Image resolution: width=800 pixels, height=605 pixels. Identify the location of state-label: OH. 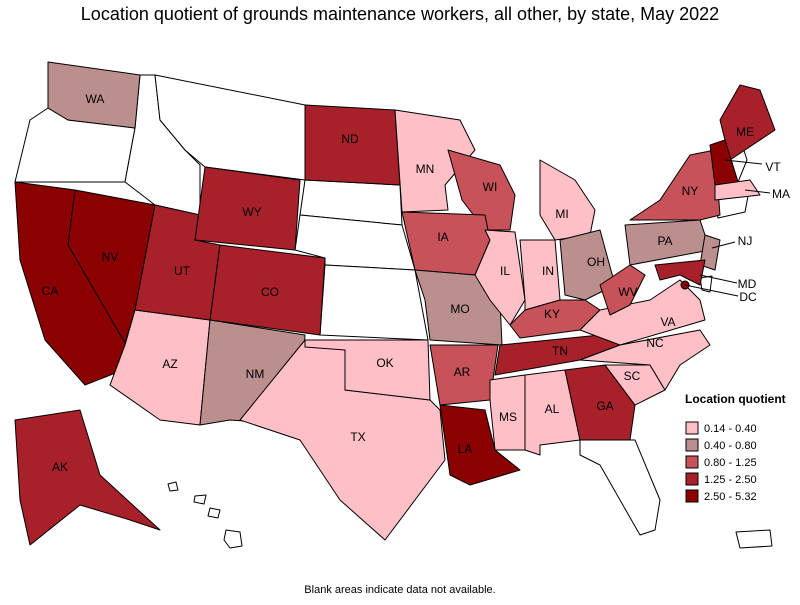
(596, 262).